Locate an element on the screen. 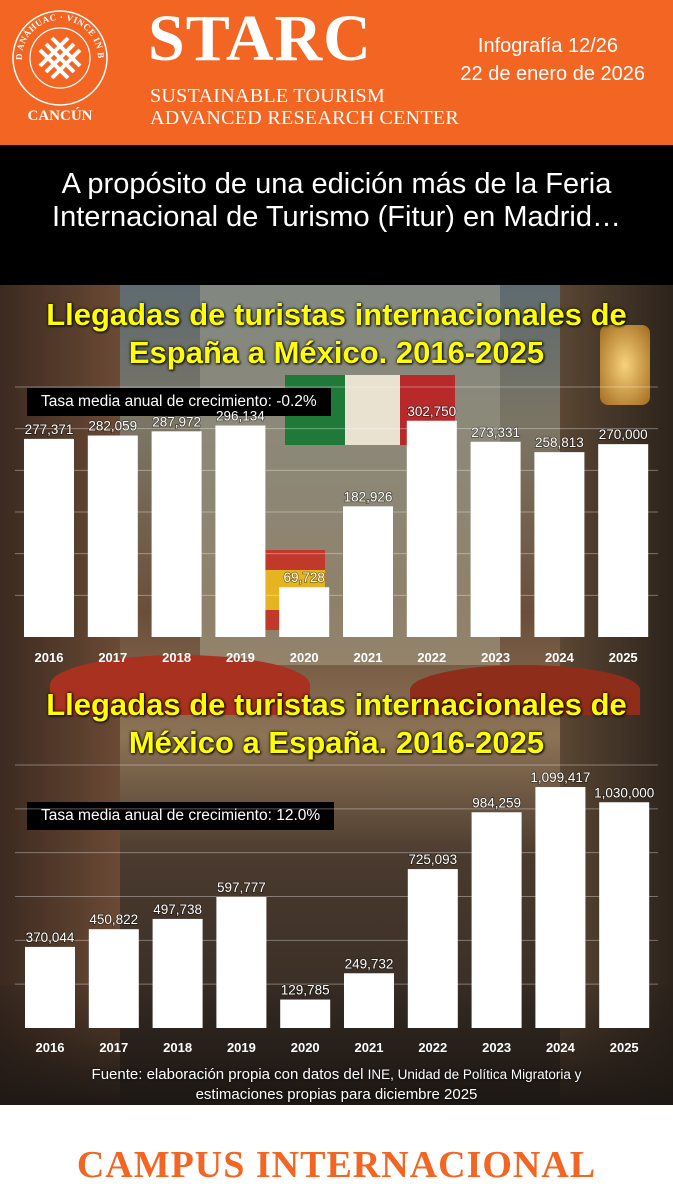 Image resolution: width=673 pixels, height=1200 pixels. awning-left is located at coordinates (180, 685).